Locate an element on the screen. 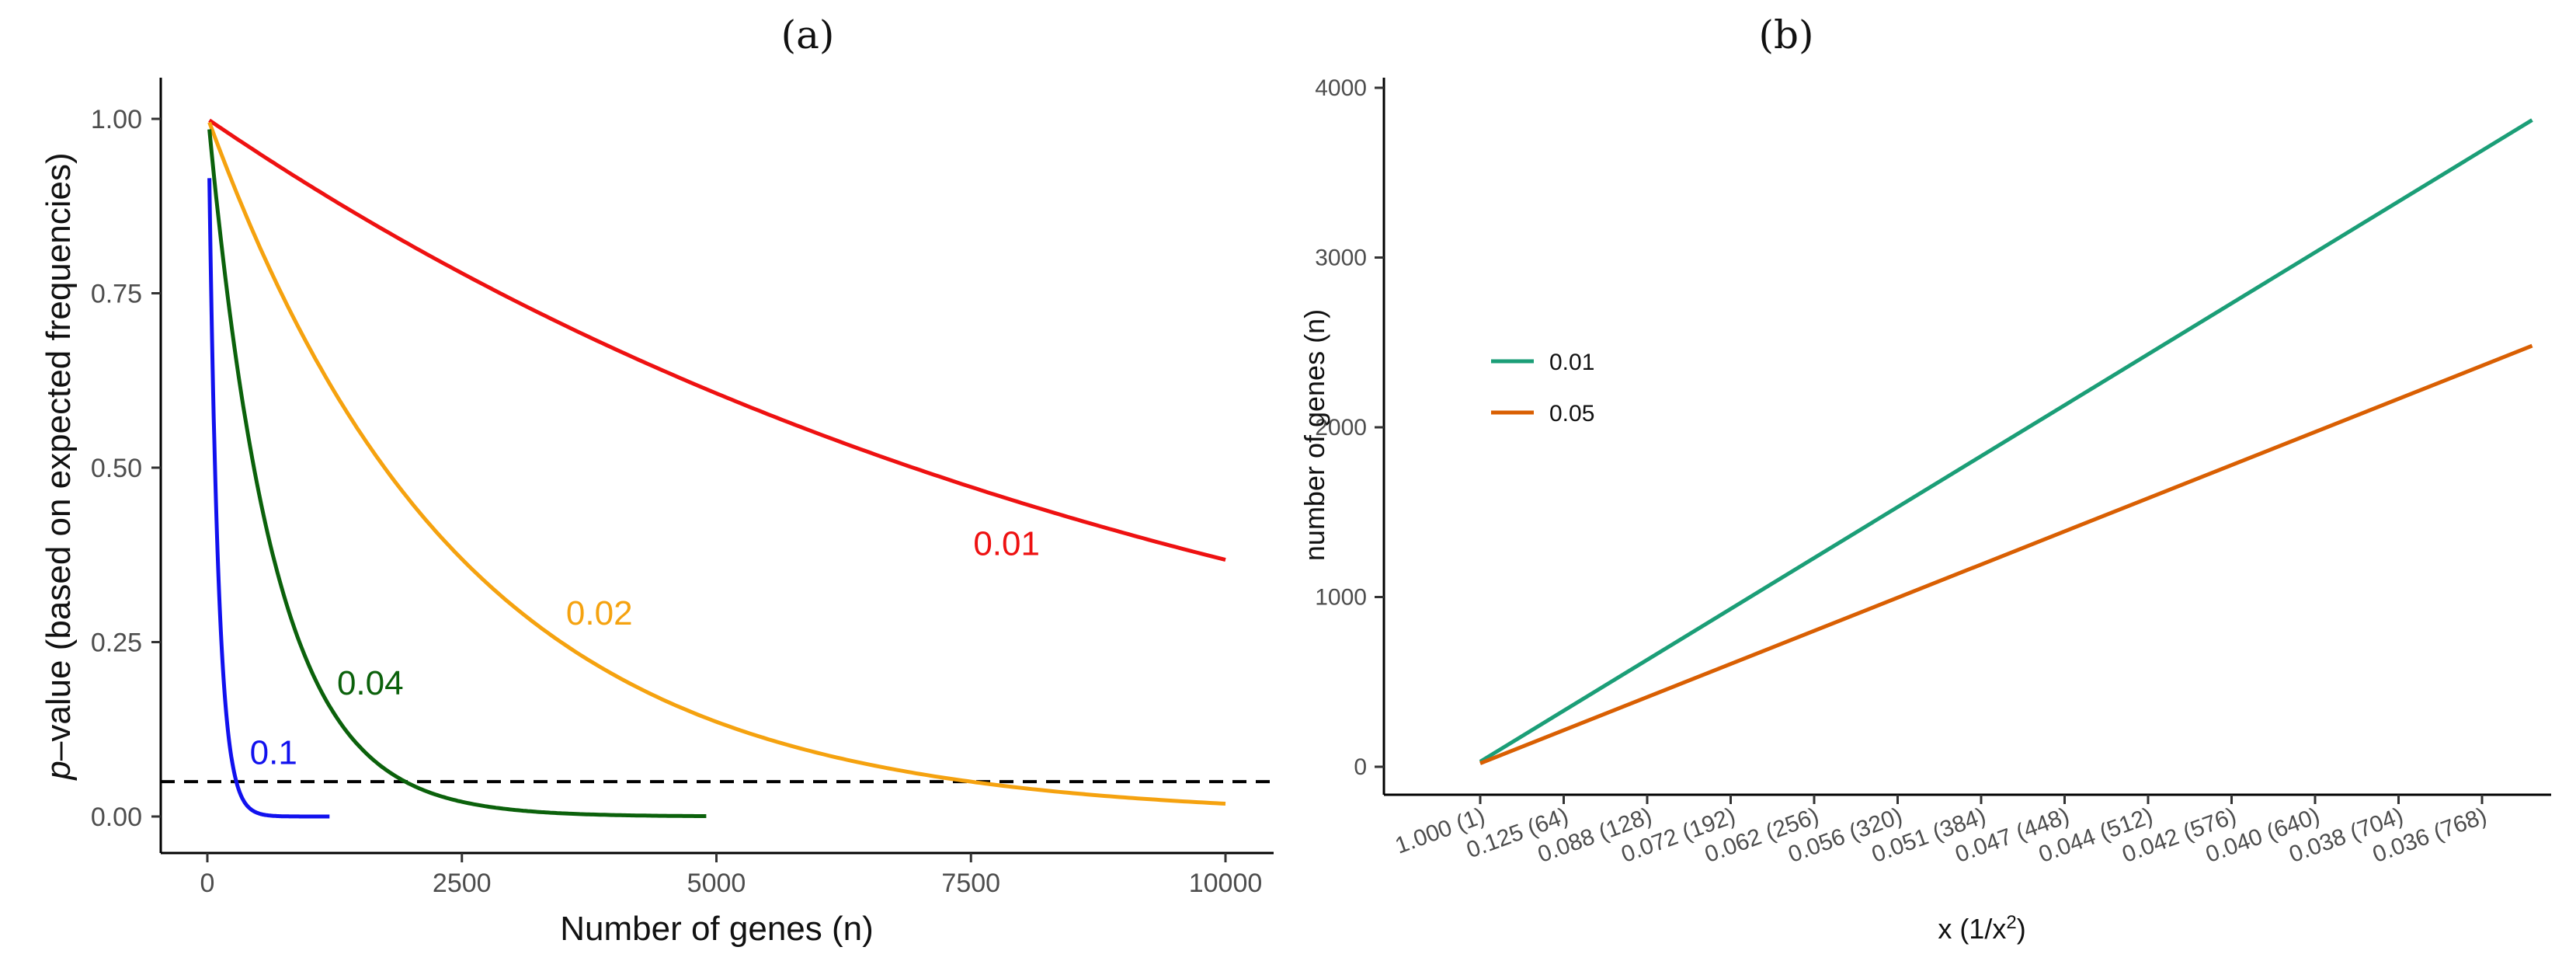  y-tick-label: 0 is located at coordinates (1360, 767).